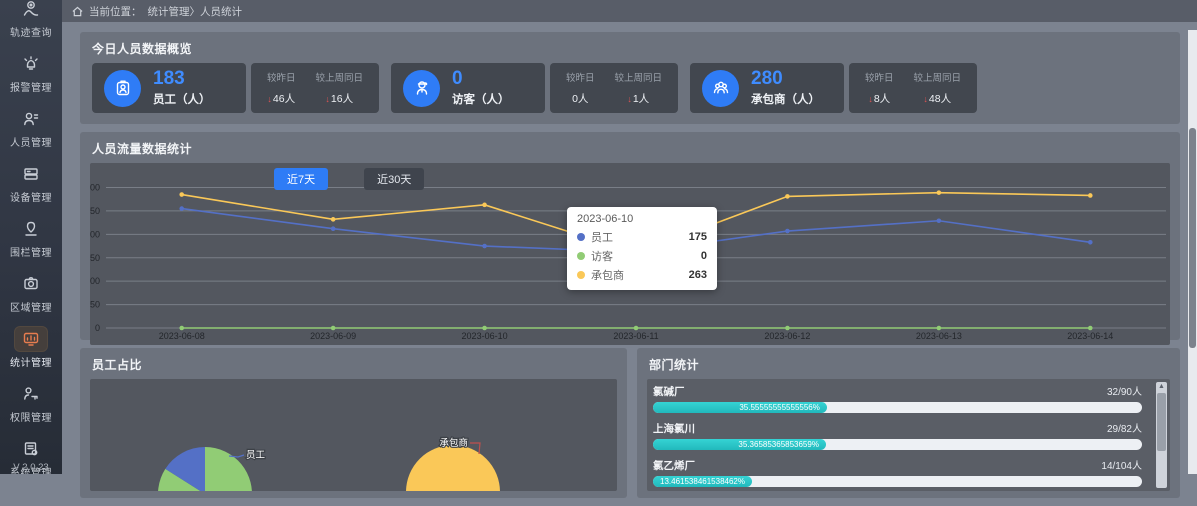  I want to click on stat-label: 访客（人）, so click(481, 100).